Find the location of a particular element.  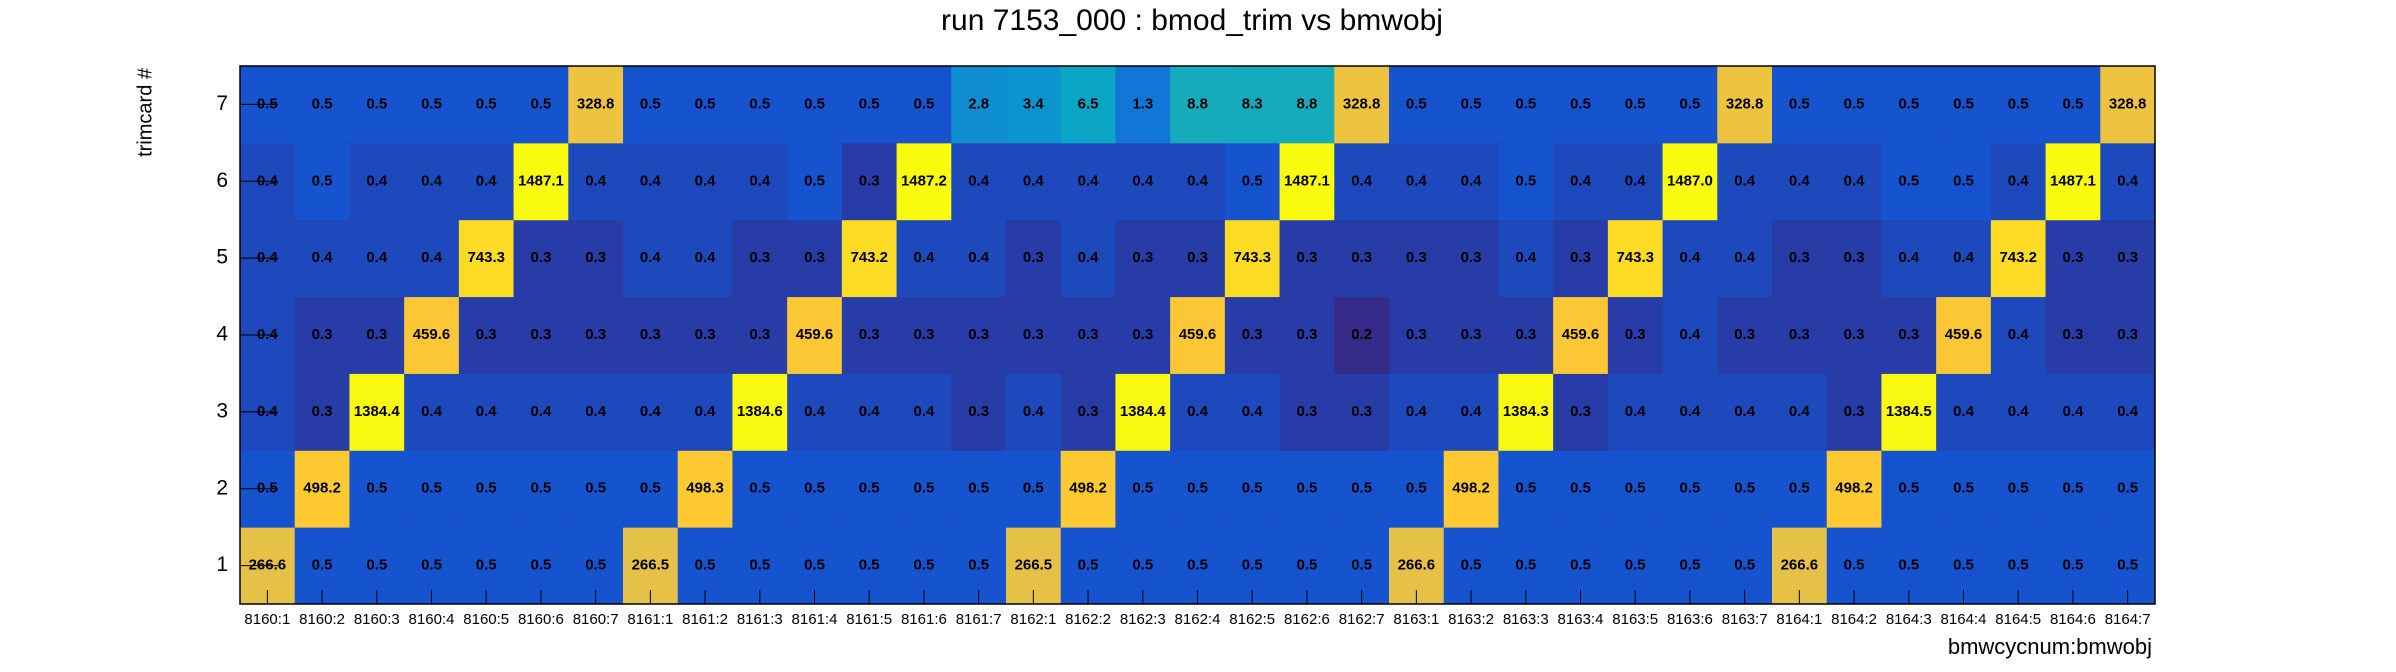

x-tick-label: 8162:2 is located at coordinates (1088, 619).